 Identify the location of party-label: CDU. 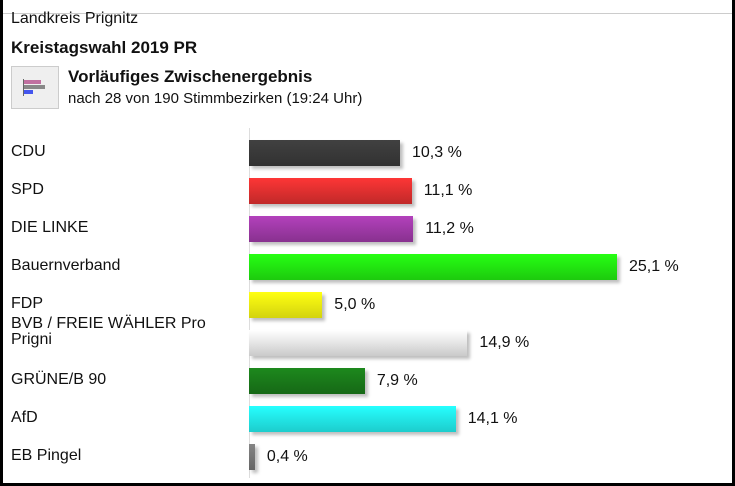
(28, 151).